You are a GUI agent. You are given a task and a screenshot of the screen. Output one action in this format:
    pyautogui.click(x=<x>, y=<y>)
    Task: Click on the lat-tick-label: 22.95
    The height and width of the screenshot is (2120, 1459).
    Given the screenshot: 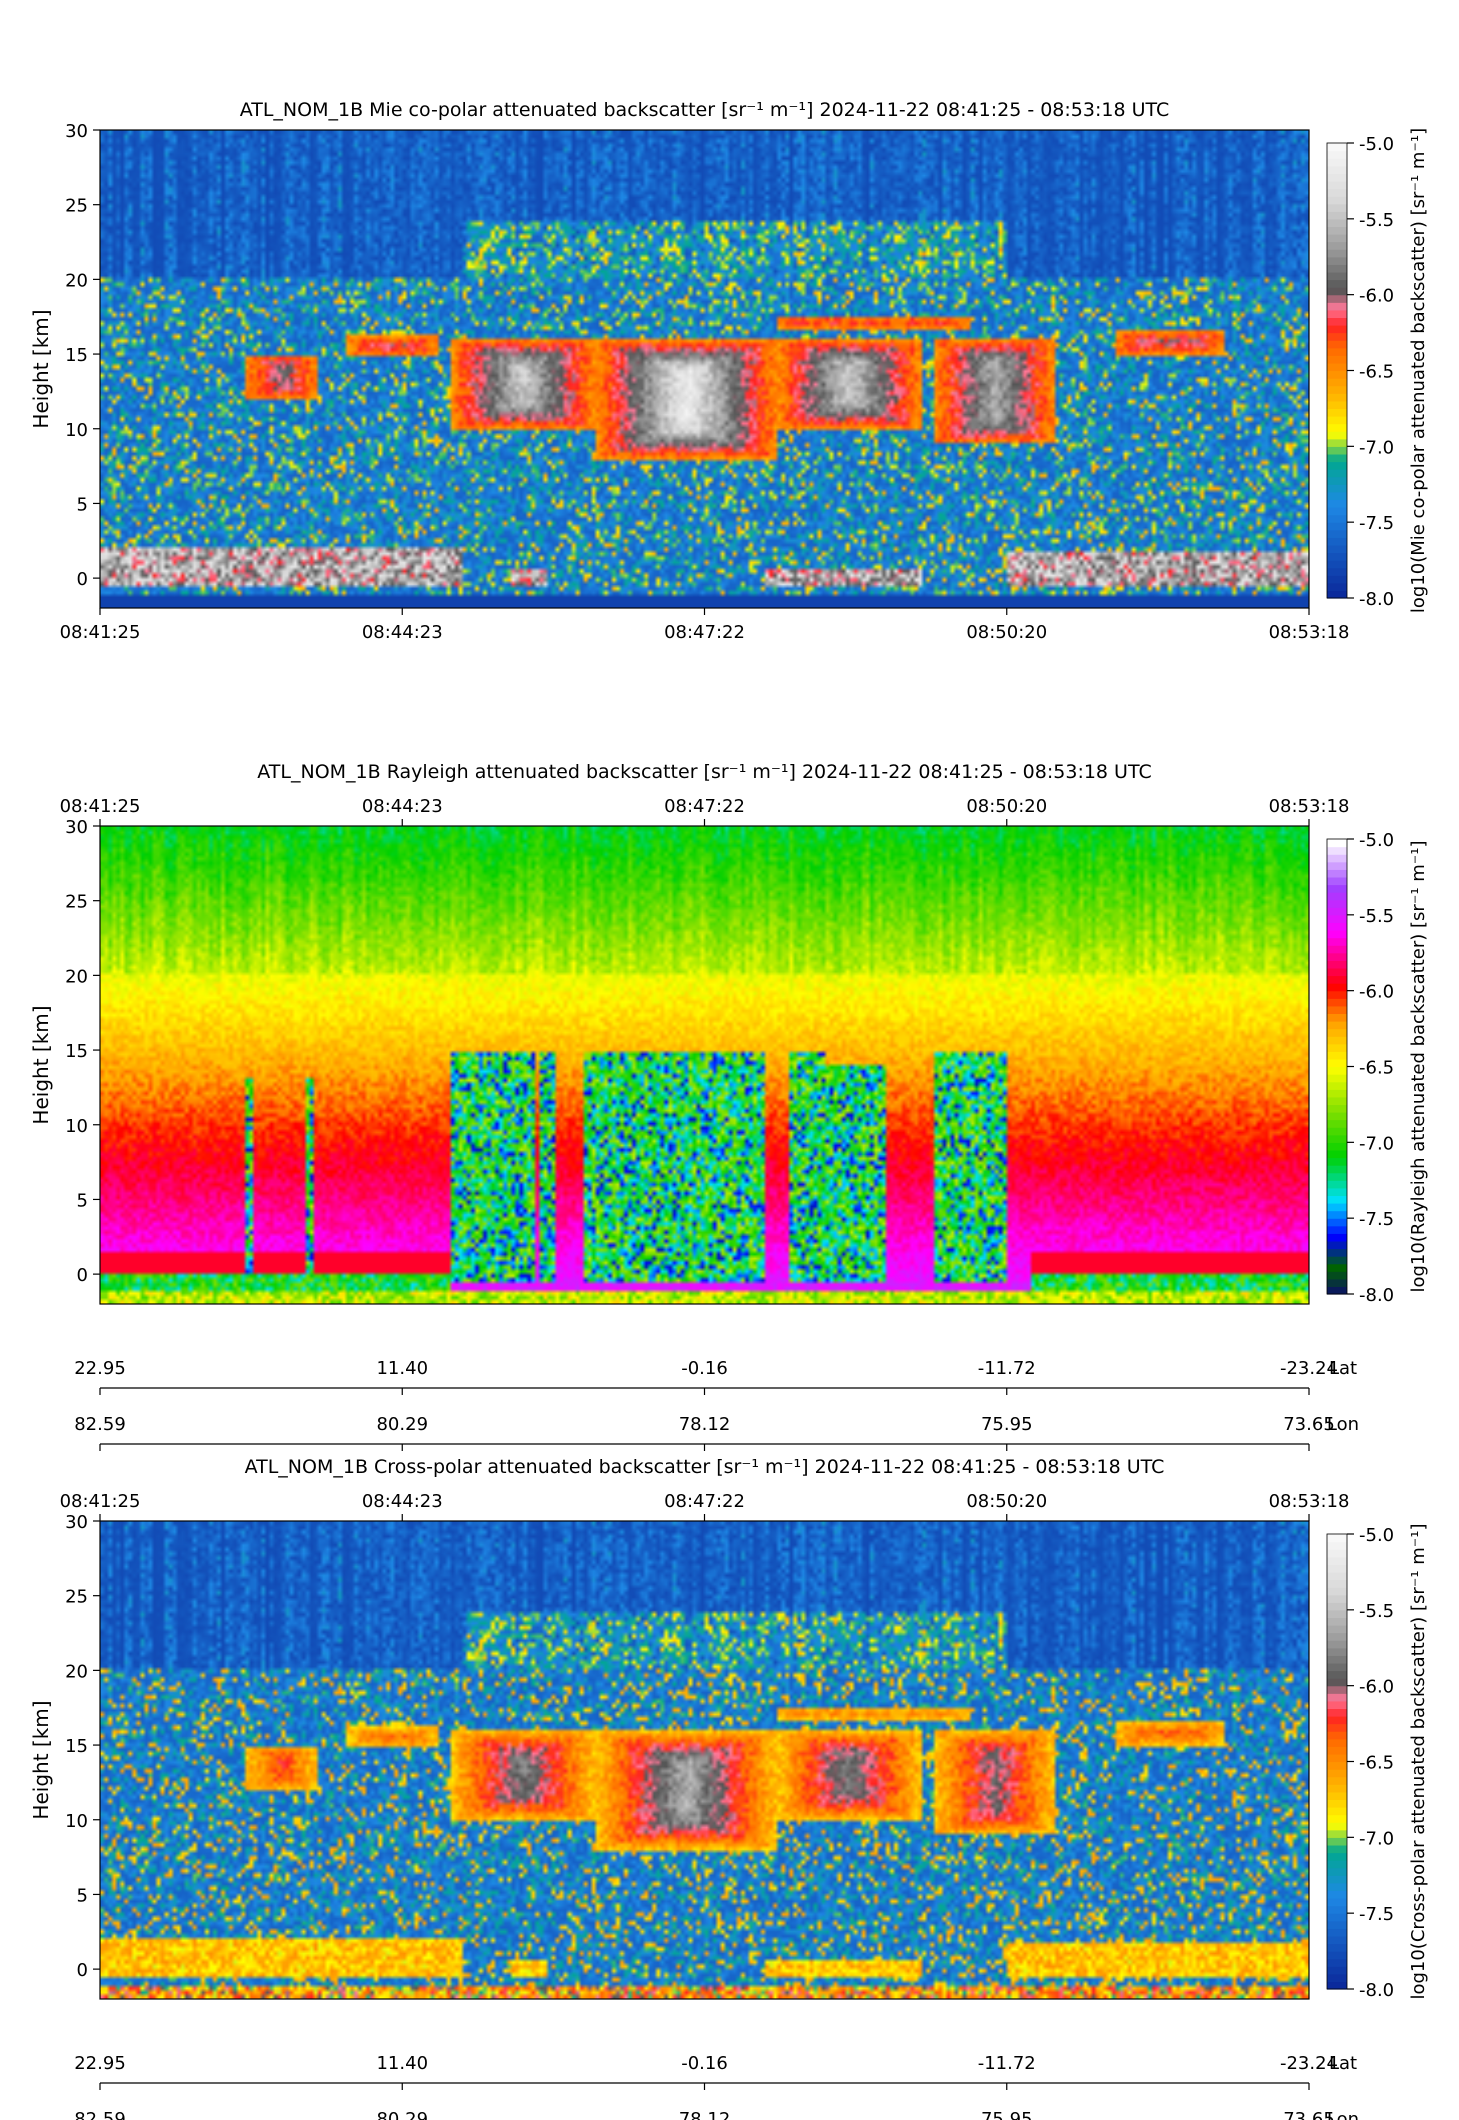 What is the action you would take?
    pyautogui.click(x=100, y=1368)
    